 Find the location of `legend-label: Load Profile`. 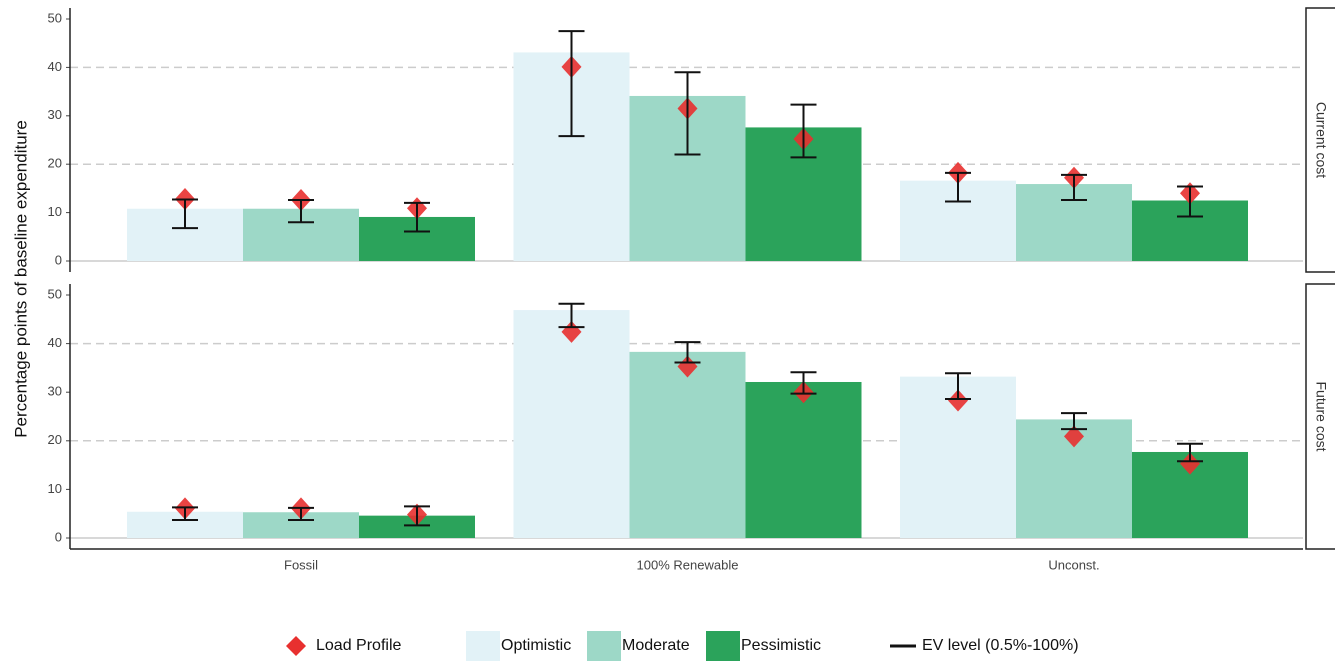

legend-label: Load Profile is located at coordinates (358, 645).